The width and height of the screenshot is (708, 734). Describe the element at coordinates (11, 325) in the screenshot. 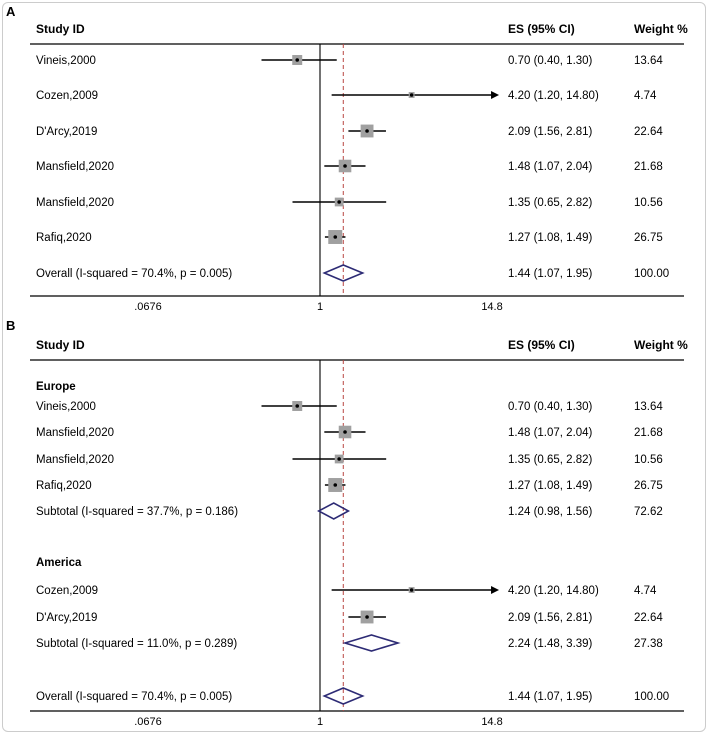

I see `panel-b-label: B` at that location.